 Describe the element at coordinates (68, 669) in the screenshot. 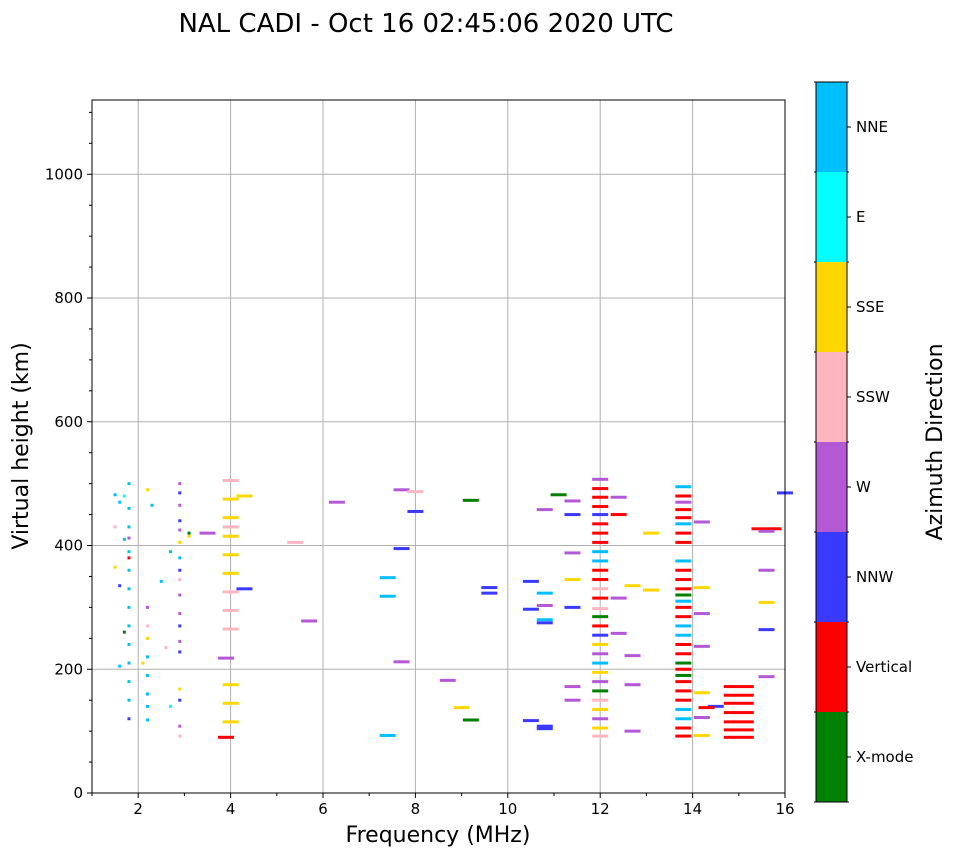

I see `y-tick-label: 200` at that location.